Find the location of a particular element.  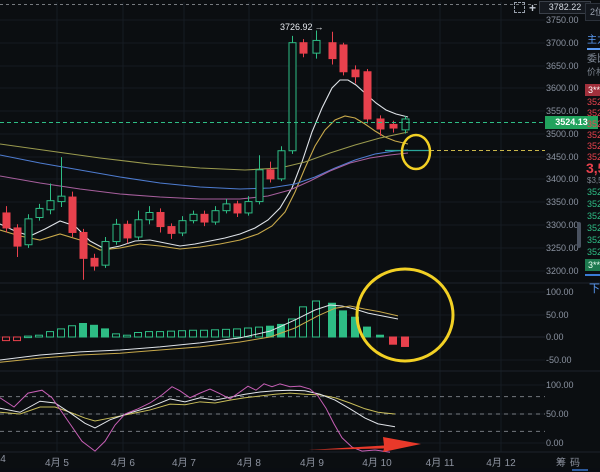

last-price-badge: 3524.13 is located at coordinates (571, 122).